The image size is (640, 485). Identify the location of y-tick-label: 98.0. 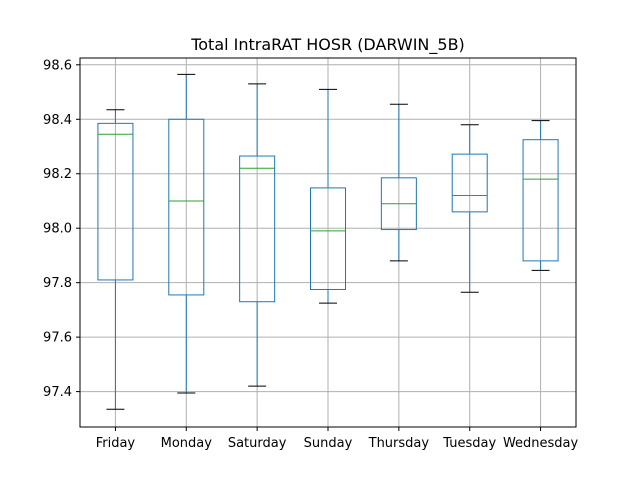
(57, 229).